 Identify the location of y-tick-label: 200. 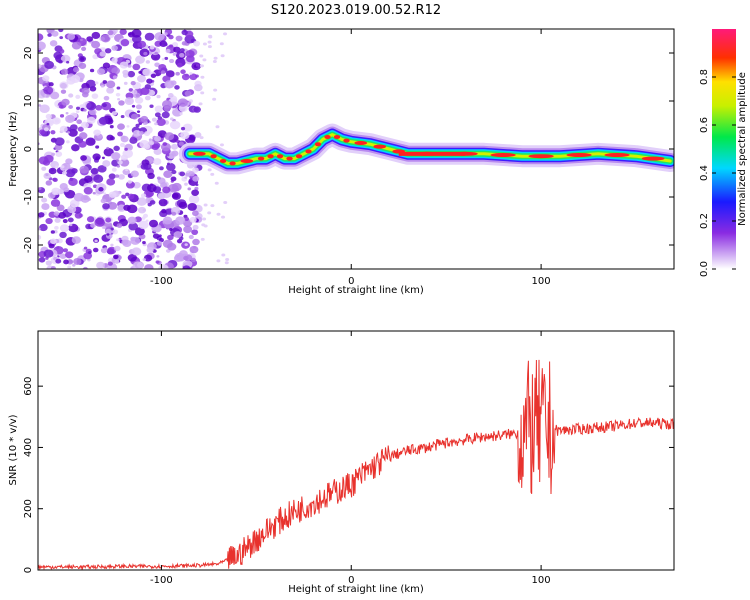
(28, 508).